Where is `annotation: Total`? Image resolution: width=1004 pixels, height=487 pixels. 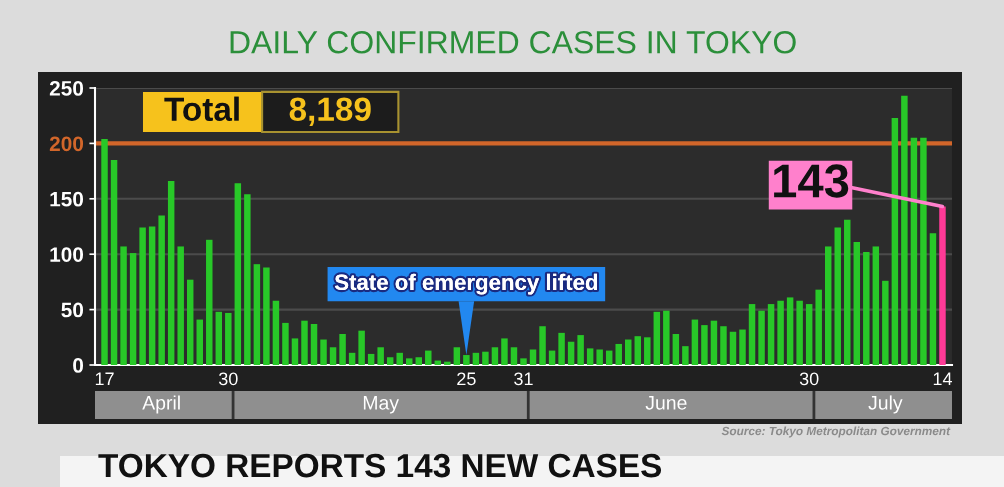 annotation: Total is located at coordinates (201, 109).